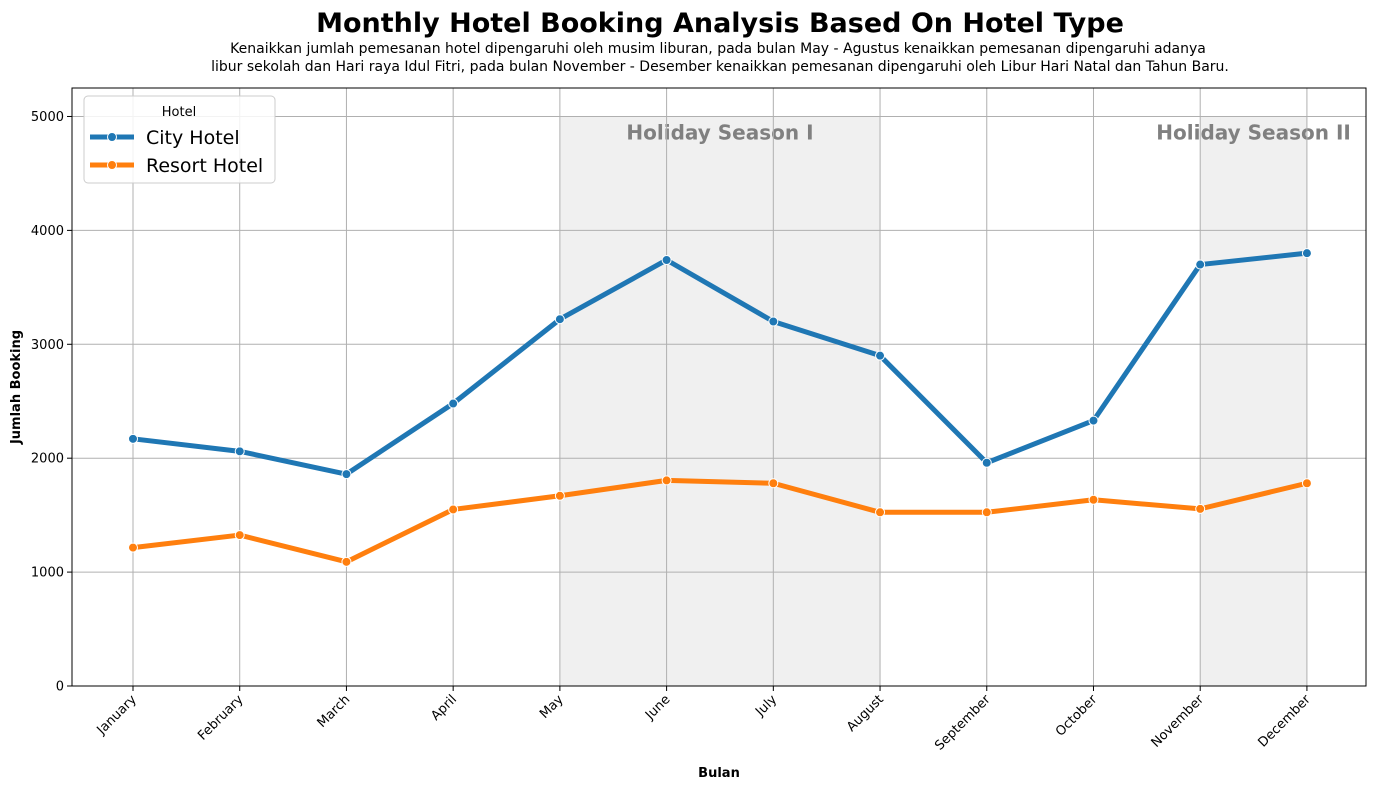  I want to click on y-axis-ticks: 0 1000 2000 3000 4000 5000, so click(51, 402).